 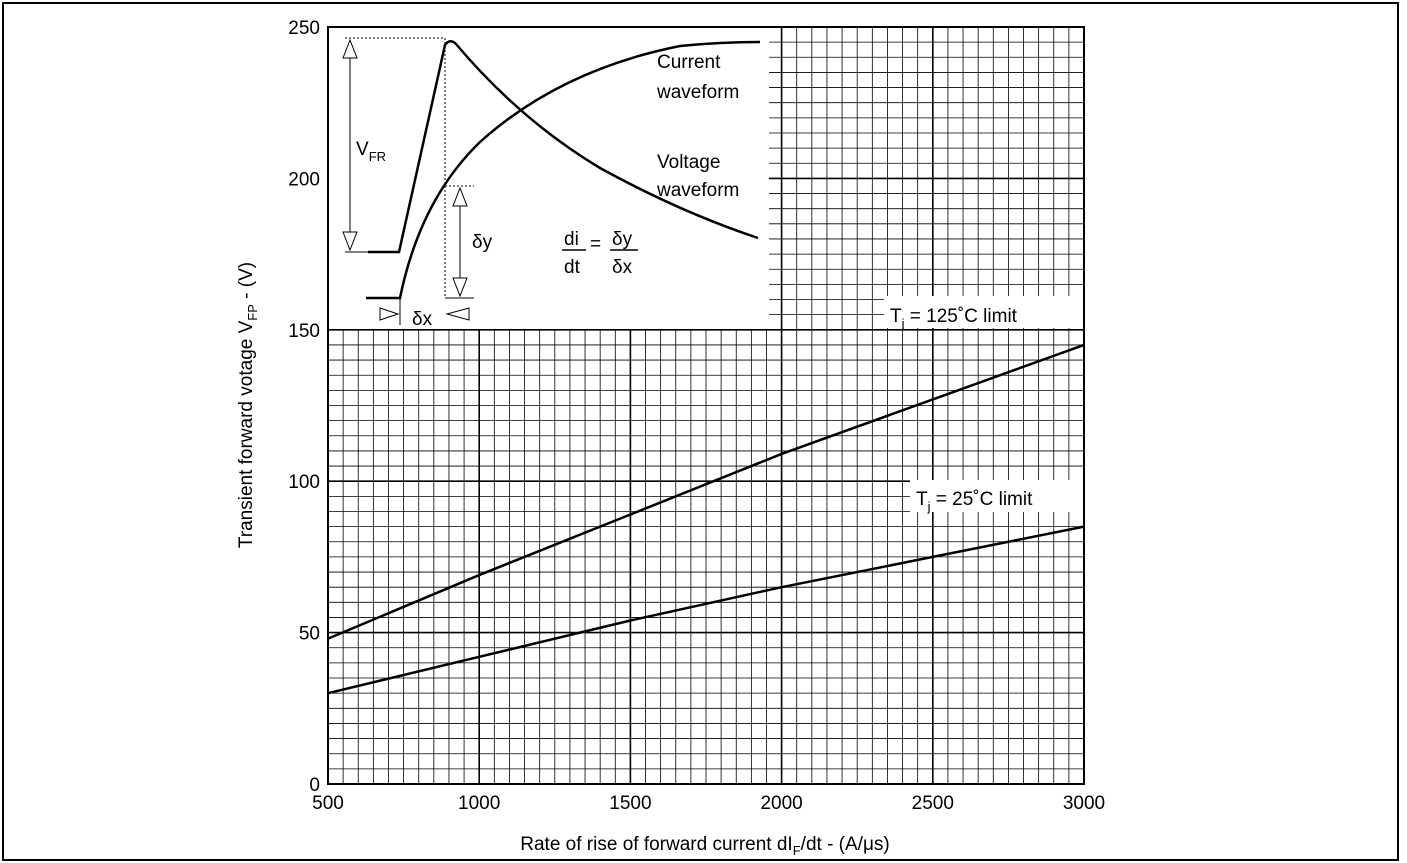 I want to click on formula-den-right: δx, so click(x=622, y=267).